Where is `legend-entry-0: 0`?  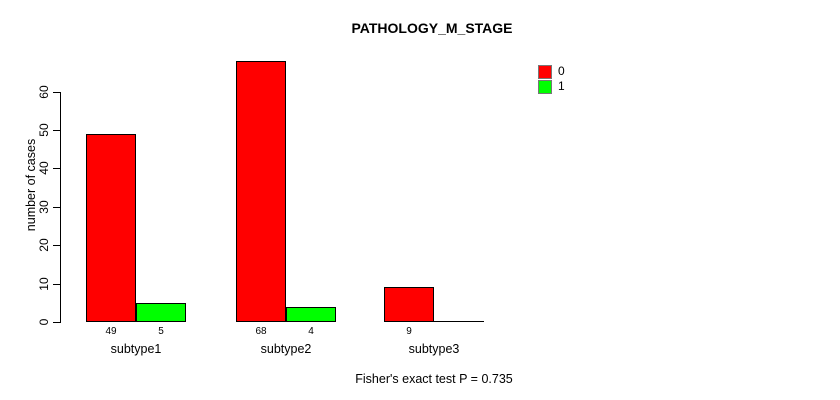
legend-entry-0: 0 is located at coordinates (551, 71).